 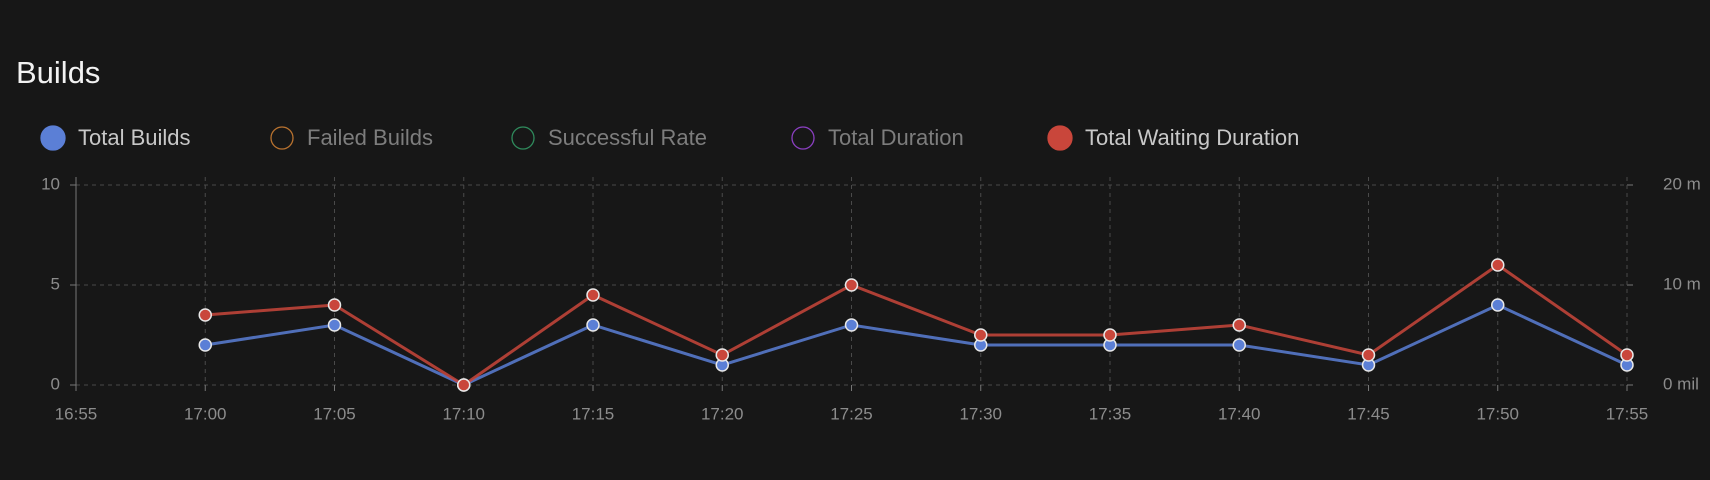 What do you see at coordinates (980, 413) in the screenshot?
I see `x-tick-label: 17:30` at bounding box center [980, 413].